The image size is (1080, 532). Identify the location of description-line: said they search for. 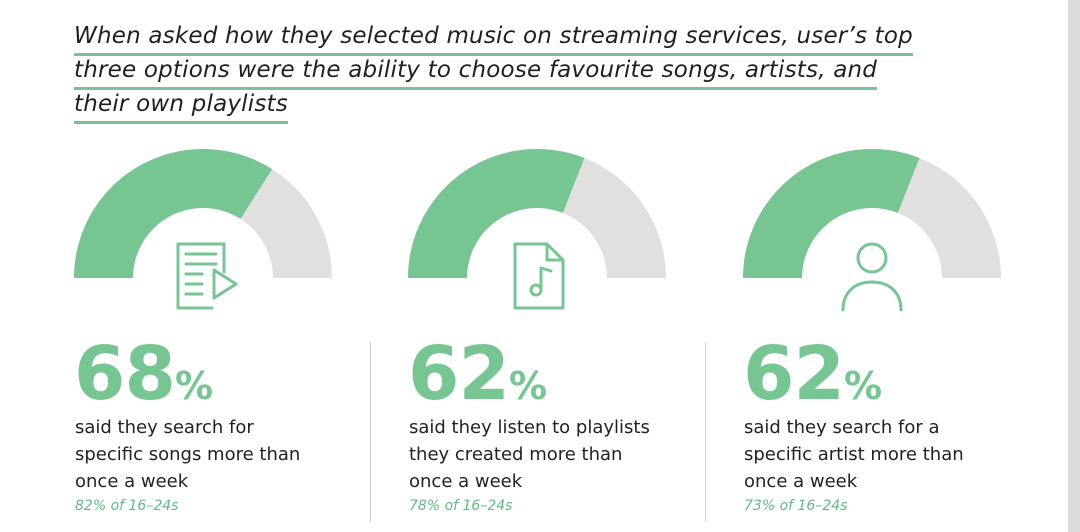
(164, 427).